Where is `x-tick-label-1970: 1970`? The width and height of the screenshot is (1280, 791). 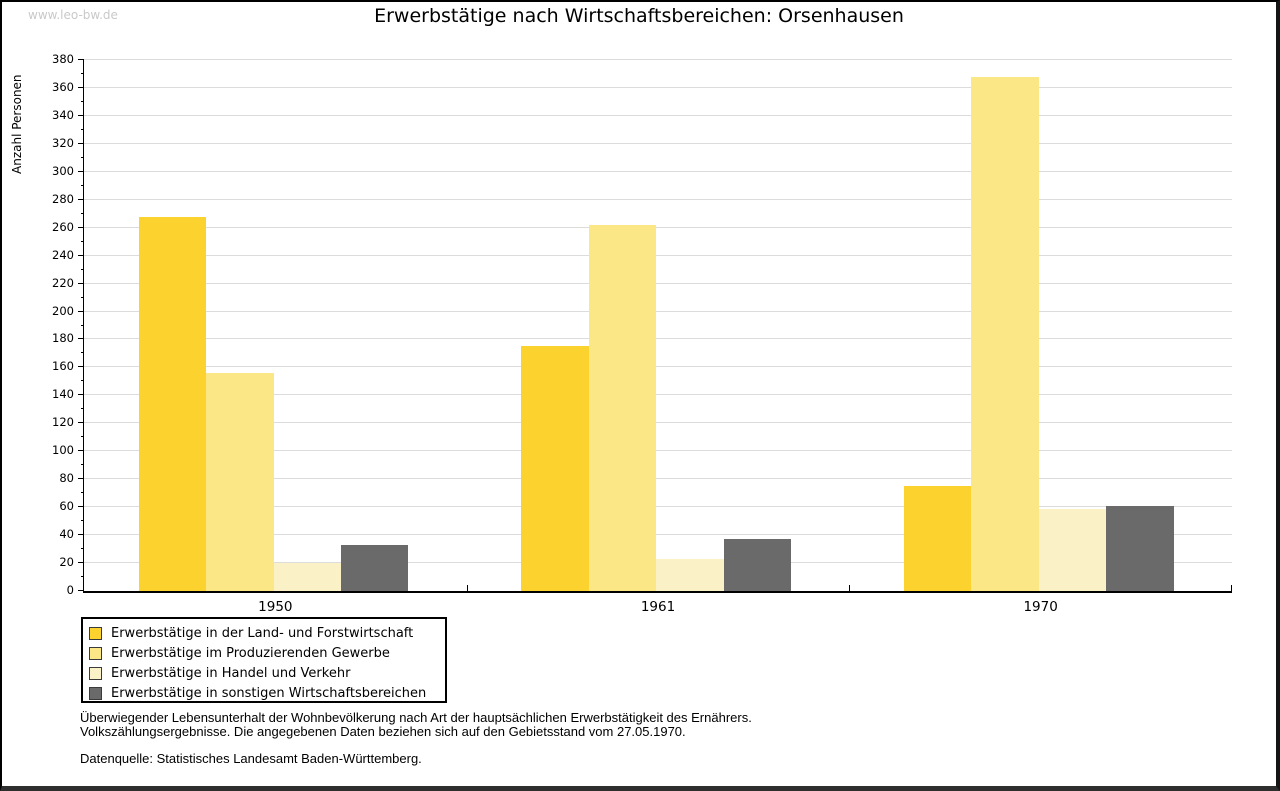 x-tick-label-1970: 1970 is located at coordinates (1040, 607).